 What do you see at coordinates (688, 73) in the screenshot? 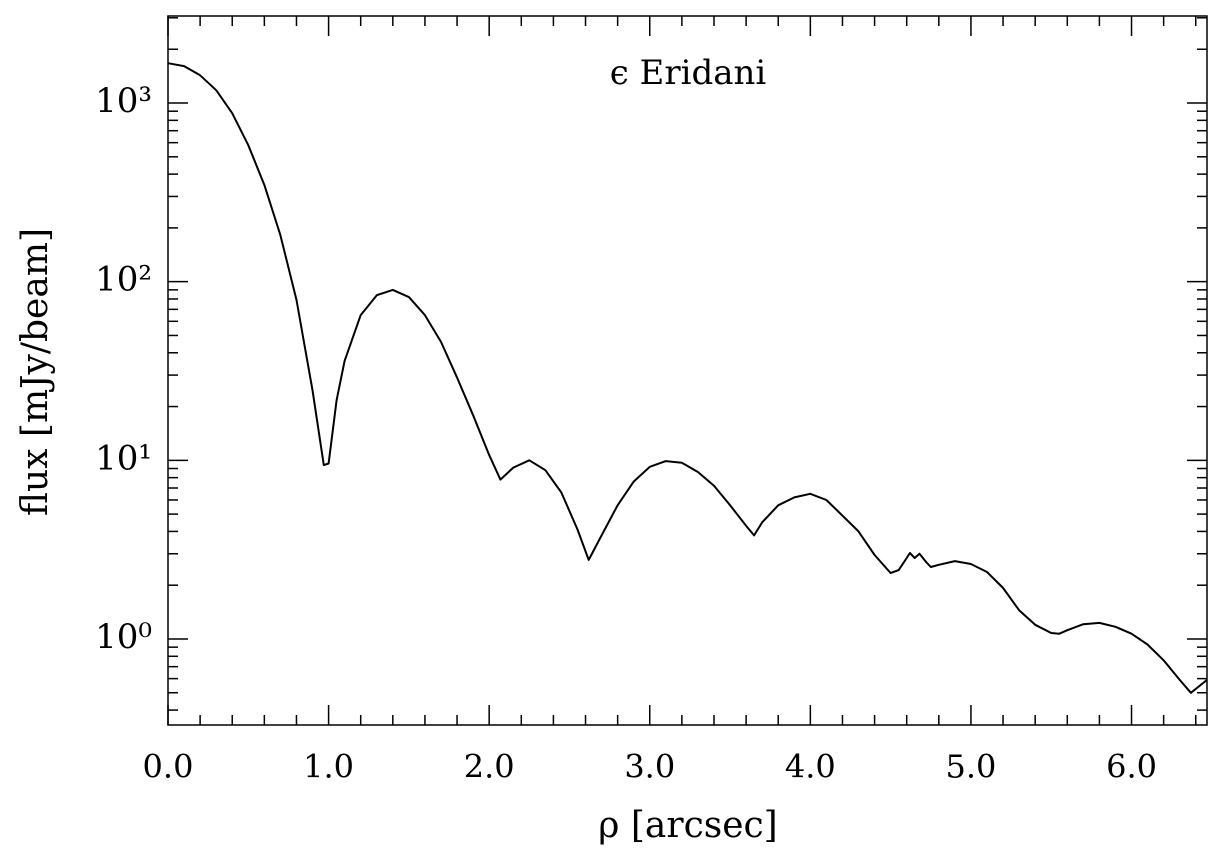
I see `chart-title: ϵ Eridani` at bounding box center [688, 73].